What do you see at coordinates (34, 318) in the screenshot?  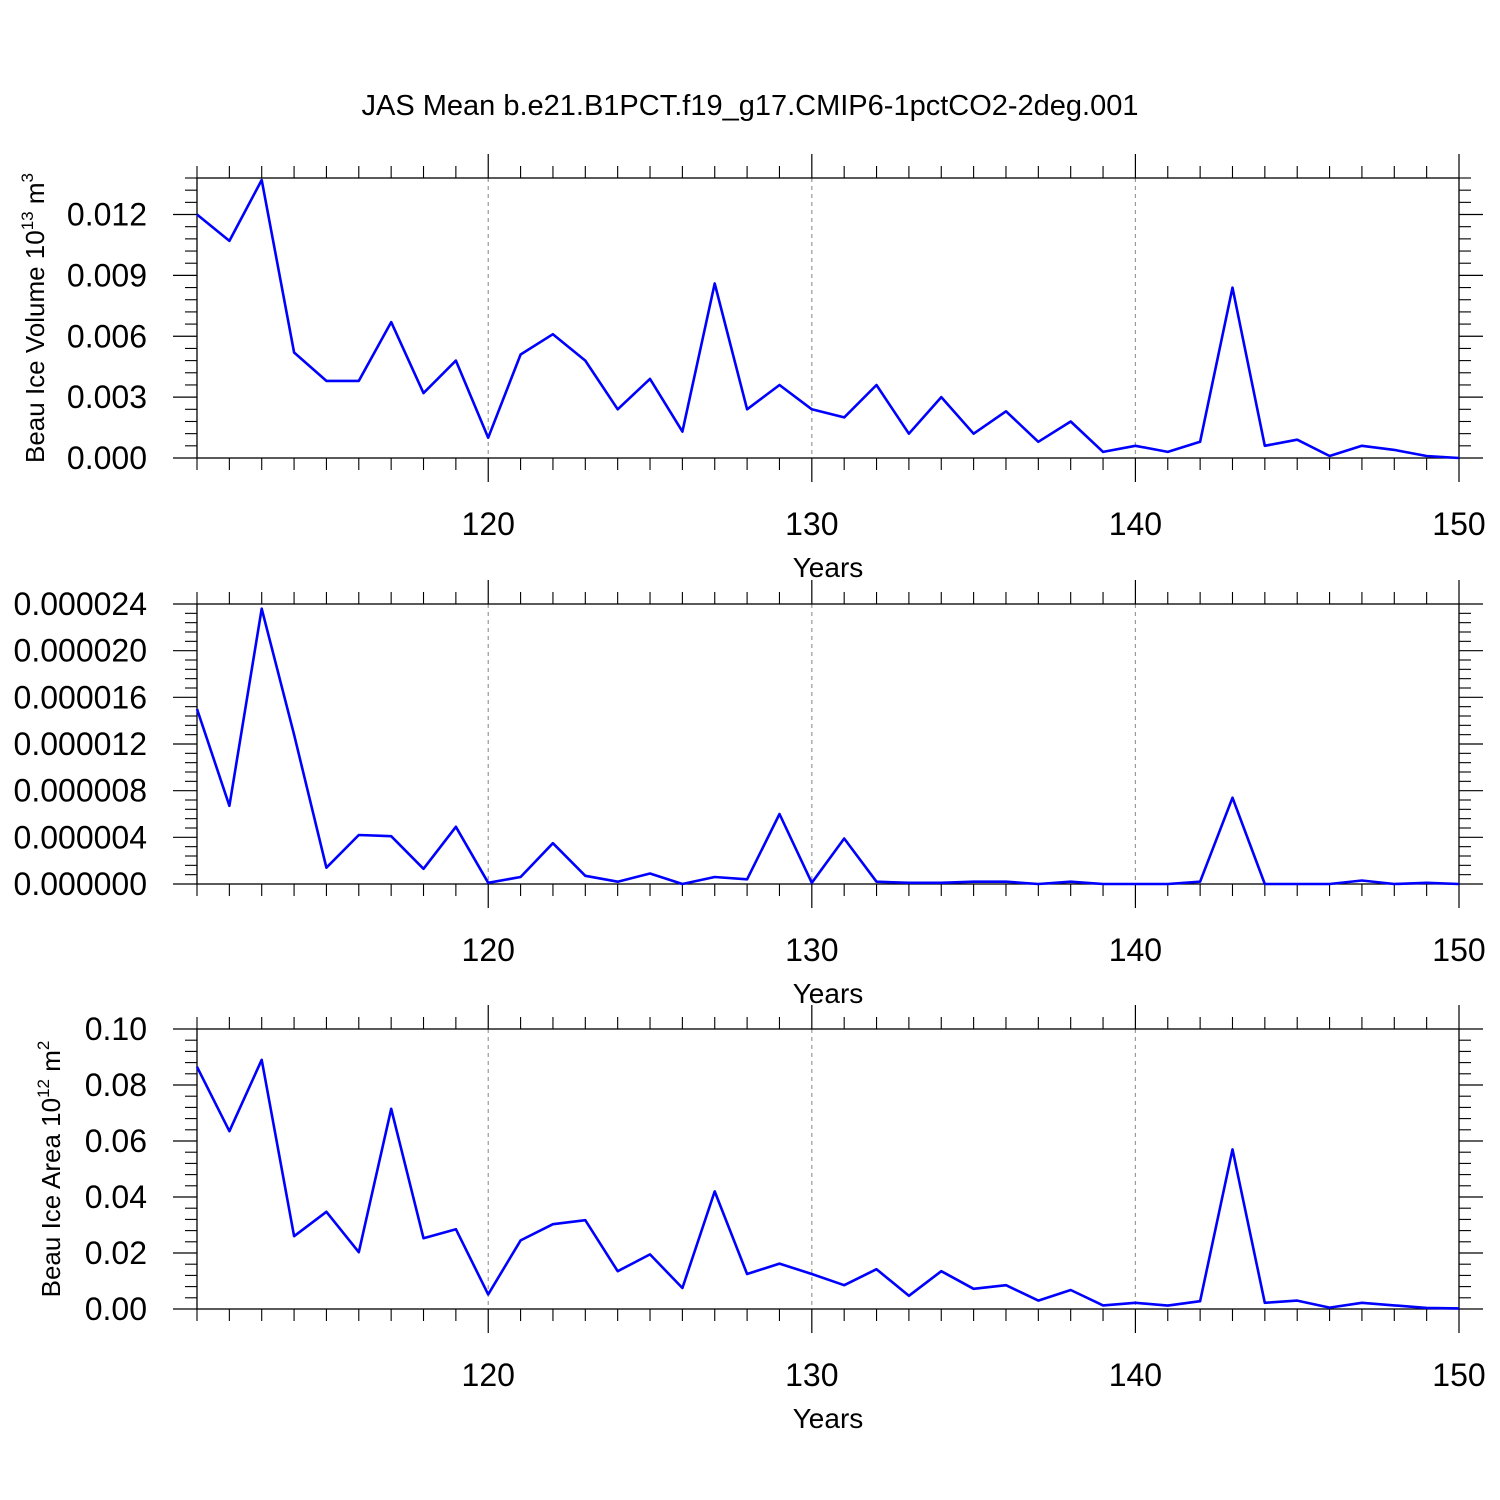 I see `y-axis-label: Beau Ice Volume 1013 m3` at bounding box center [34, 318].